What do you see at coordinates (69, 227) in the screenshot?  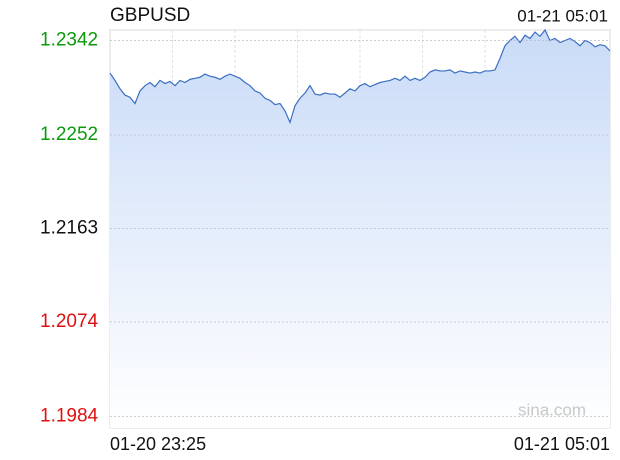 I see `y-tick-label: 1.2163` at bounding box center [69, 227].